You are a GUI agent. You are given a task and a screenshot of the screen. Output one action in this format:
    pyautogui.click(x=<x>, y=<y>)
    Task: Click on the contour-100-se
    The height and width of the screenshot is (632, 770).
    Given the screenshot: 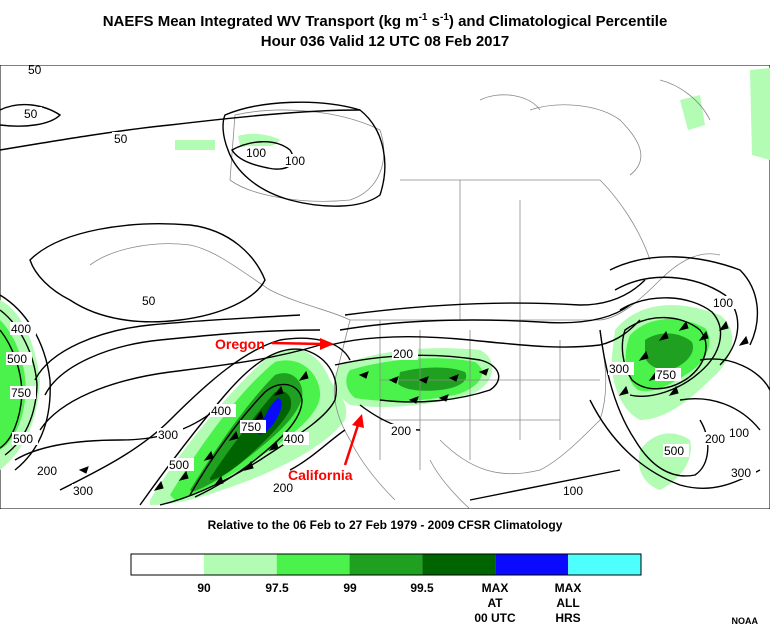 What is the action you would take?
    pyautogui.click(x=734, y=374)
    